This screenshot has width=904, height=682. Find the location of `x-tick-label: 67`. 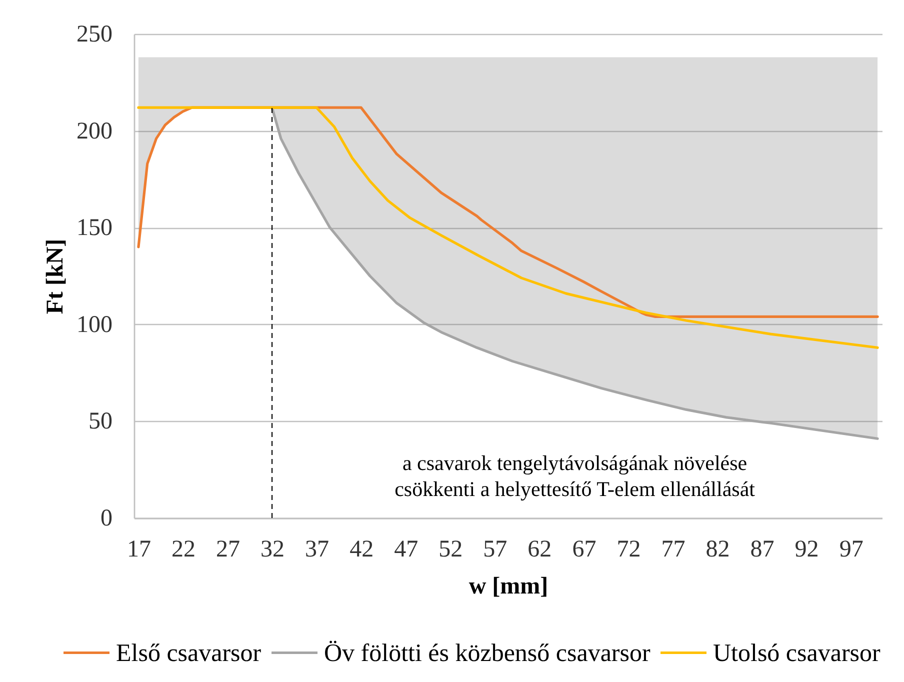

x-tick-label: 67 is located at coordinates (584, 549).